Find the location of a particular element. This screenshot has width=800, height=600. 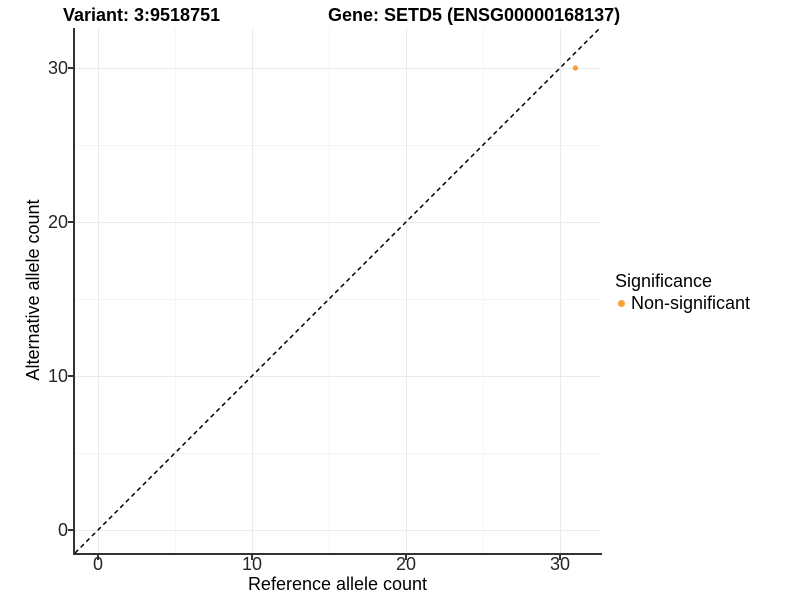

legend-item-label: Non-significant is located at coordinates (691, 303).